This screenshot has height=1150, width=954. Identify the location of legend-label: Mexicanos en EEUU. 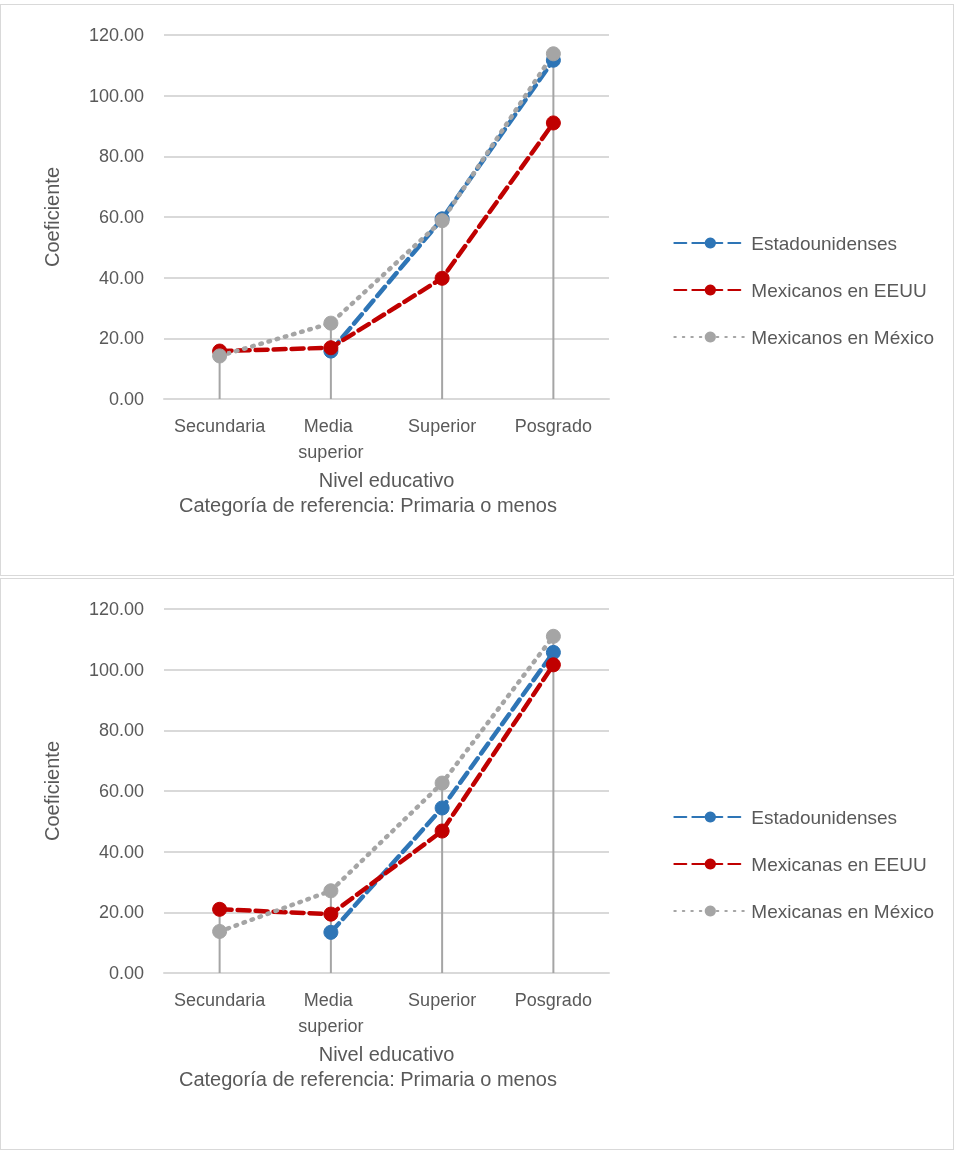
(839, 290).